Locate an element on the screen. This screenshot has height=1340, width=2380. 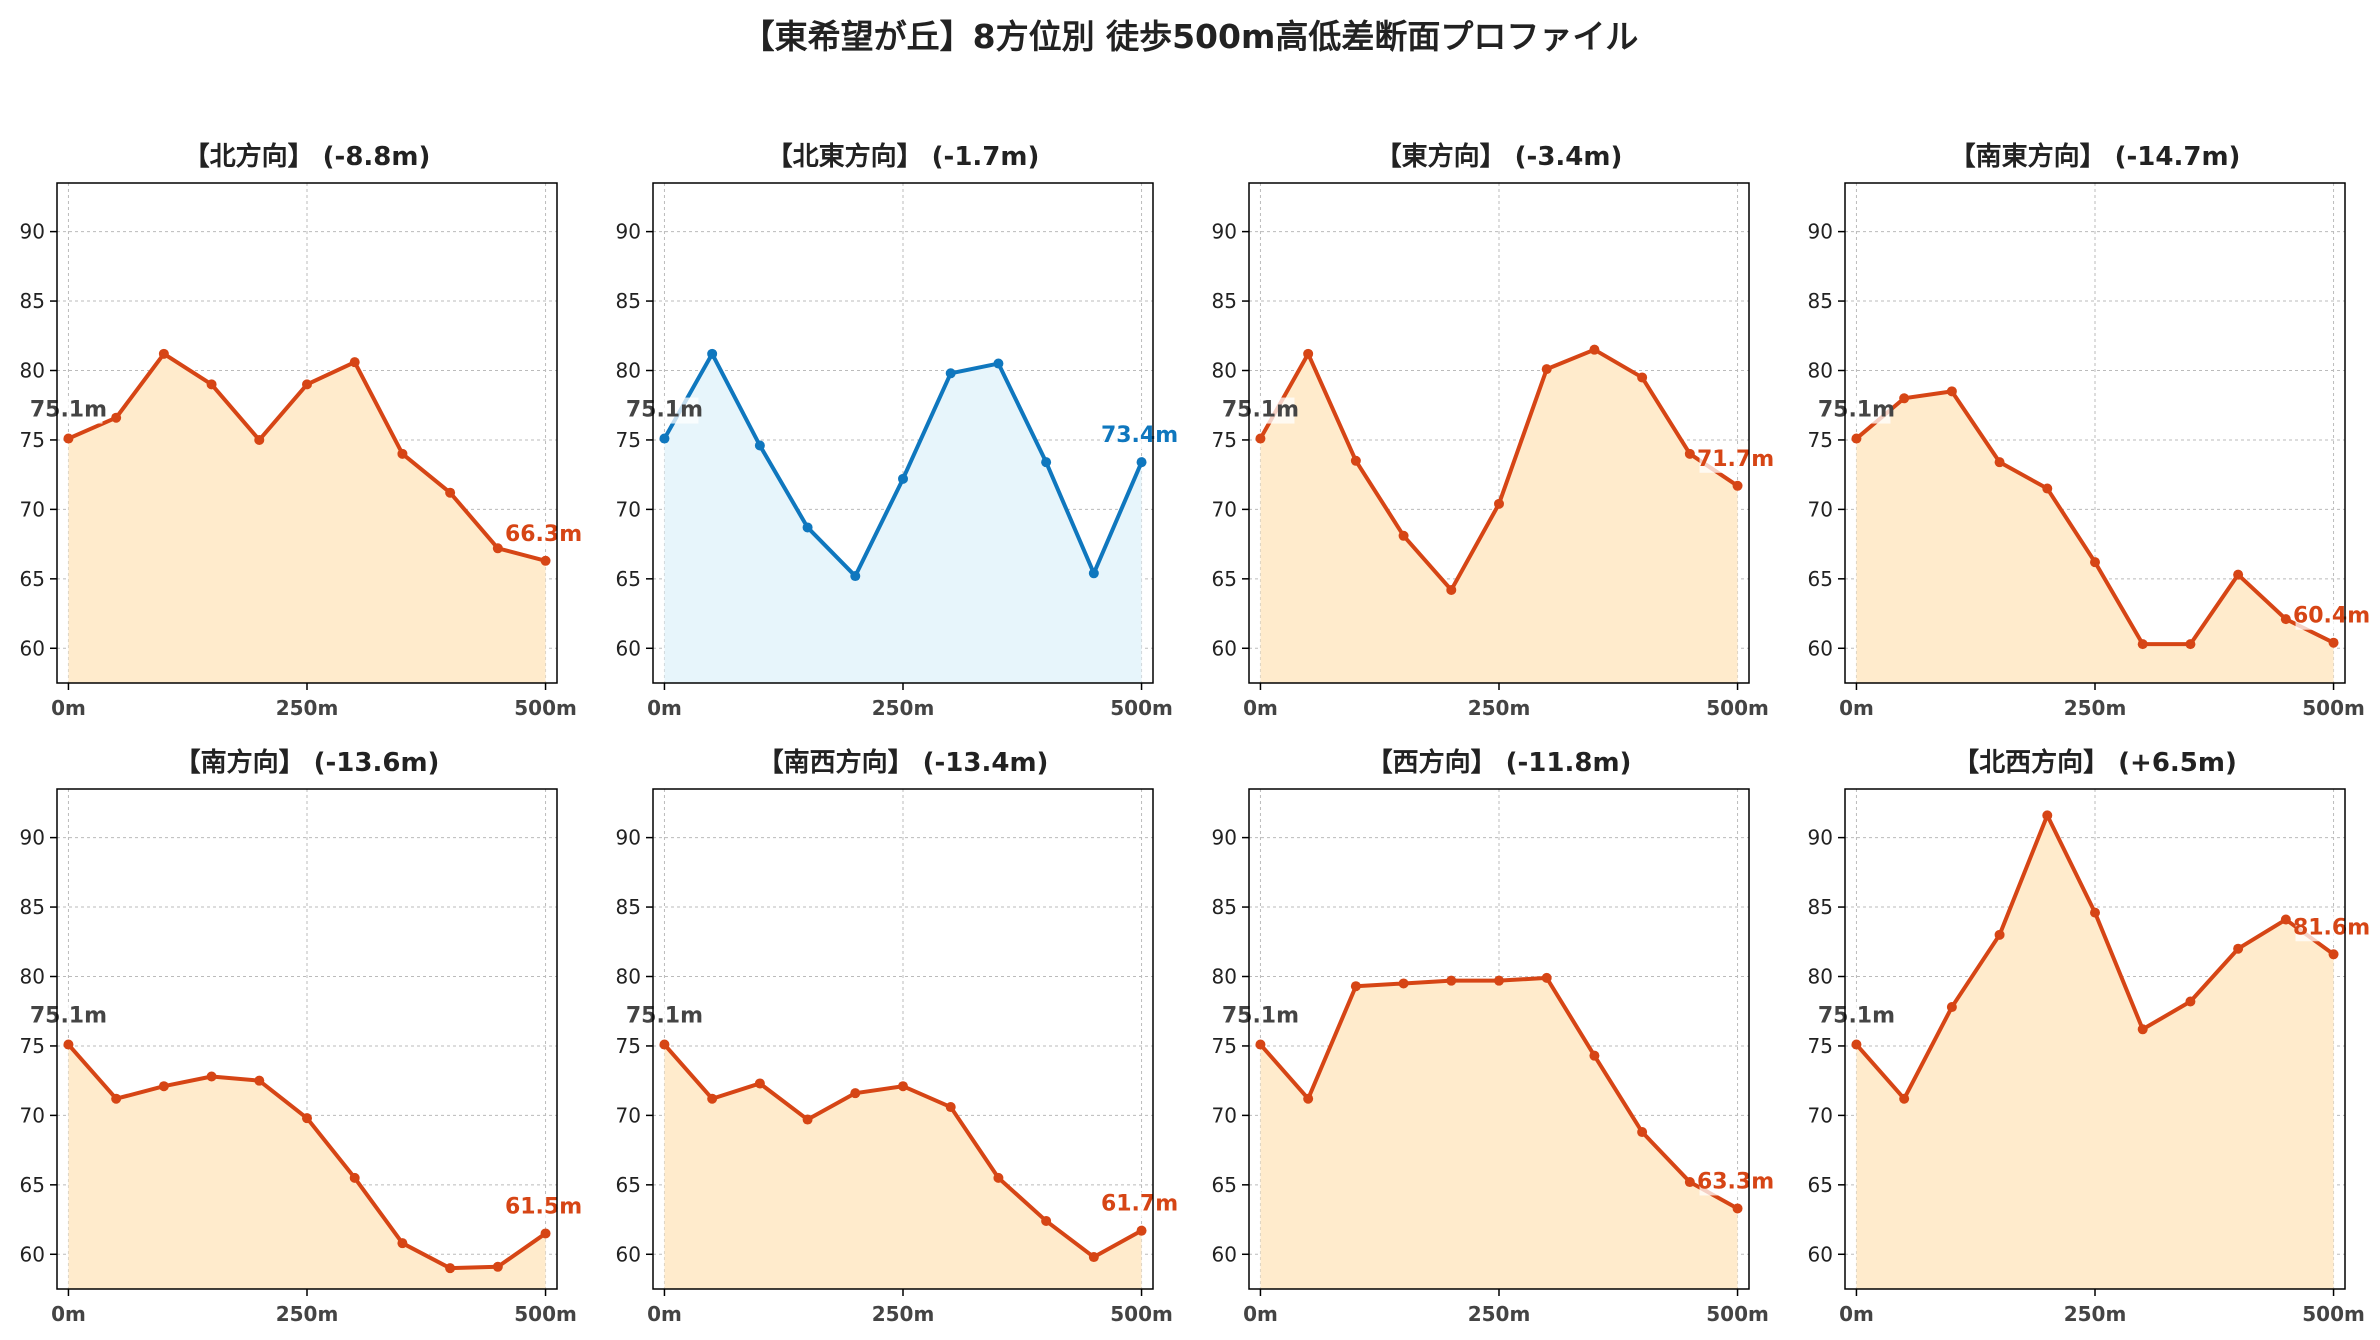
subplot-title: 【南方向】 (-13.6m) is located at coordinates (307, 762).